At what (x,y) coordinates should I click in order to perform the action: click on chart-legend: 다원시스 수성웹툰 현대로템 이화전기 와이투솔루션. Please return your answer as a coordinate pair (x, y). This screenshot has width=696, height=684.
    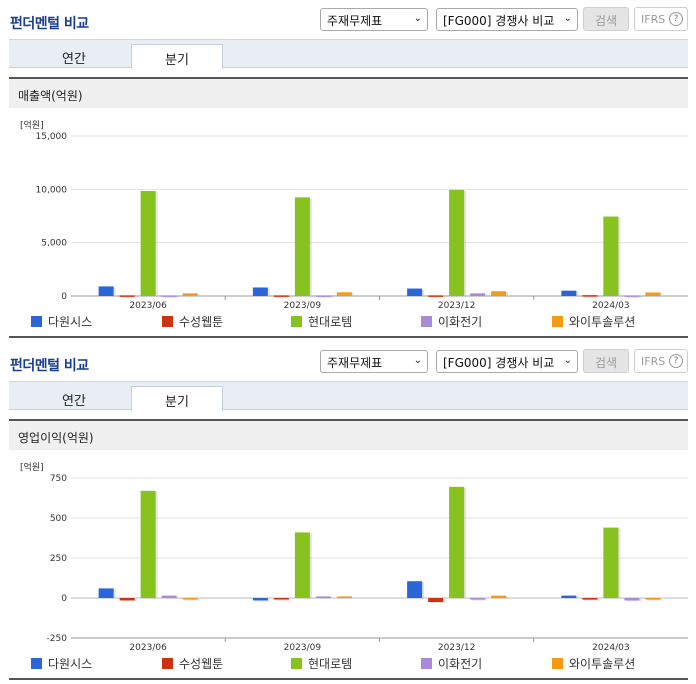
    Looking at the image, I should click on (348, 664).